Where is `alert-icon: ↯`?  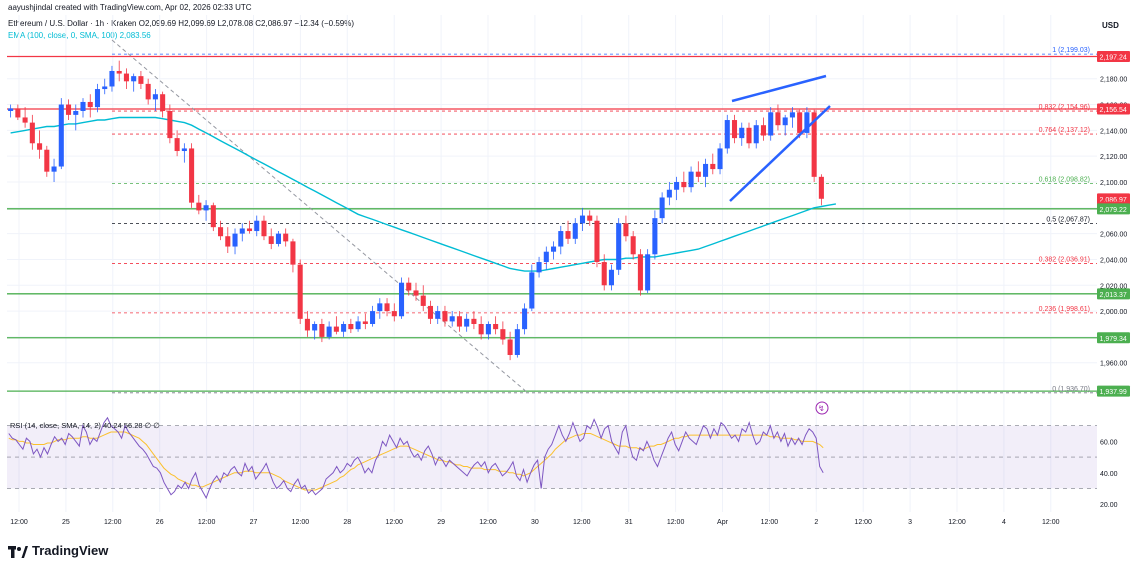 alert-icon: ↯ is located at coordinates (822, 408).